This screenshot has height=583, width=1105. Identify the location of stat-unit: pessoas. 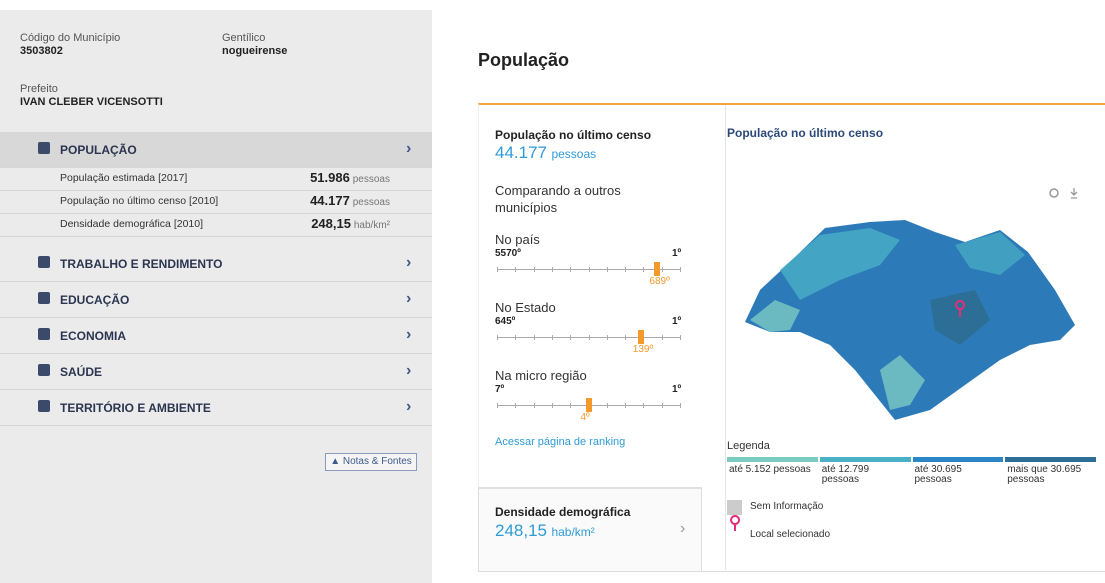
(371, 179).